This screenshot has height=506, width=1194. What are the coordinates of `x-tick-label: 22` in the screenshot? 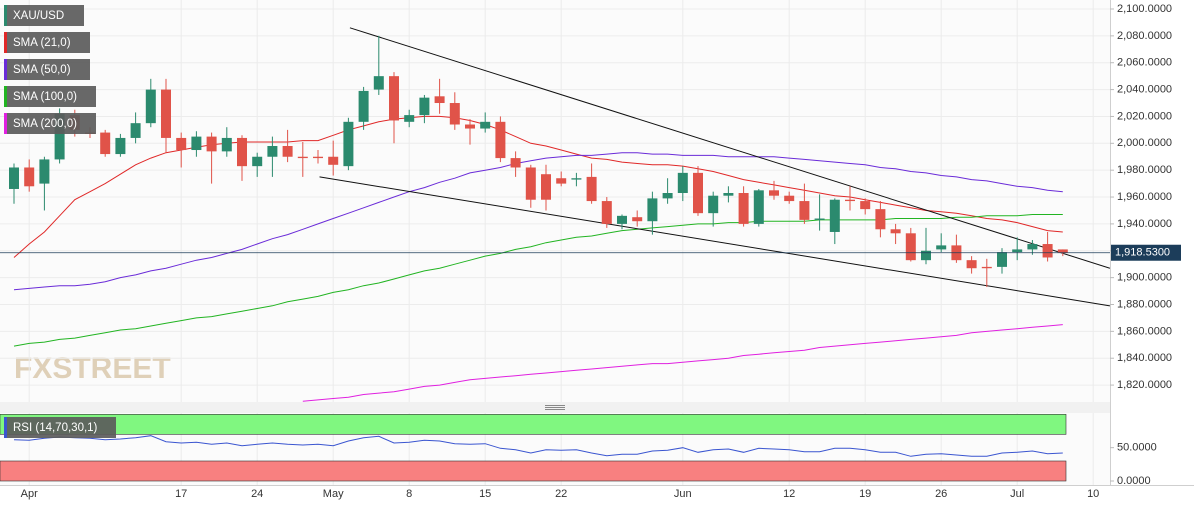 It's located at (561, 494).